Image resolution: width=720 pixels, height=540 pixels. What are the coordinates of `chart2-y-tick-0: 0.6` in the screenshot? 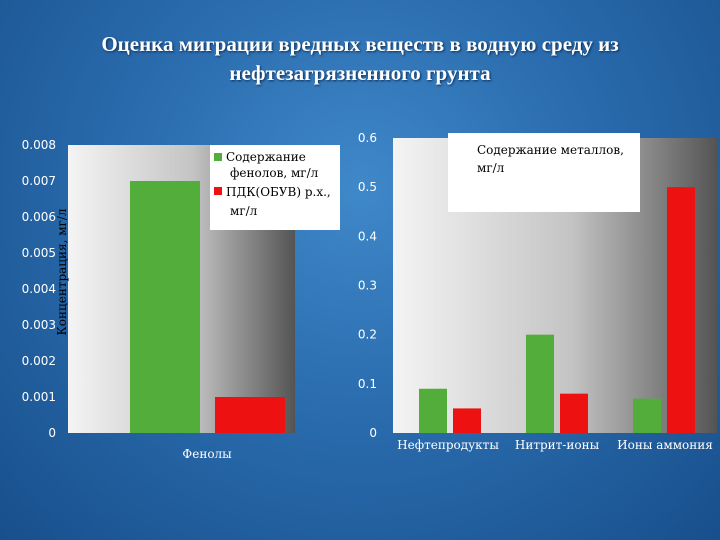 It's located at (367, 138).